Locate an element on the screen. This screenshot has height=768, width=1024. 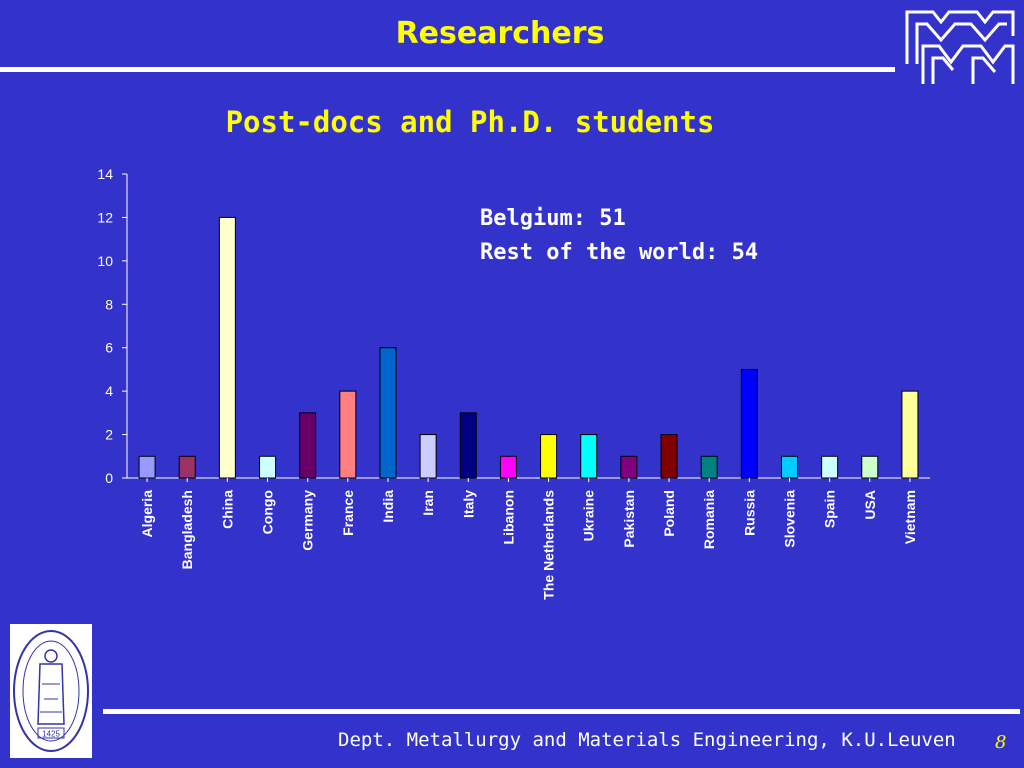
chart-title: Post-docs and Ph.D. students is located at coordinates (470, 122).